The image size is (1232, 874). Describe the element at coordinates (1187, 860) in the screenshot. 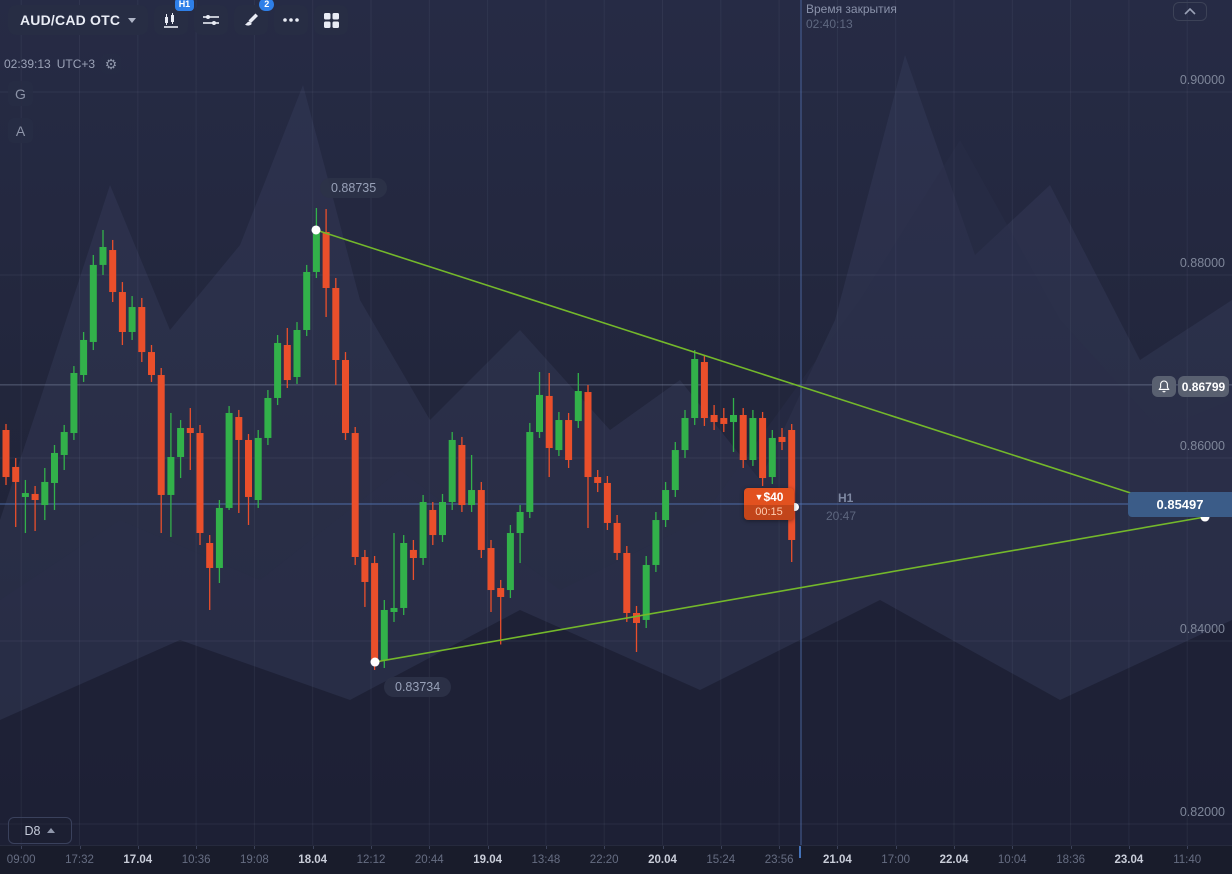

I see `time-axis-label: 11:40` at that location.